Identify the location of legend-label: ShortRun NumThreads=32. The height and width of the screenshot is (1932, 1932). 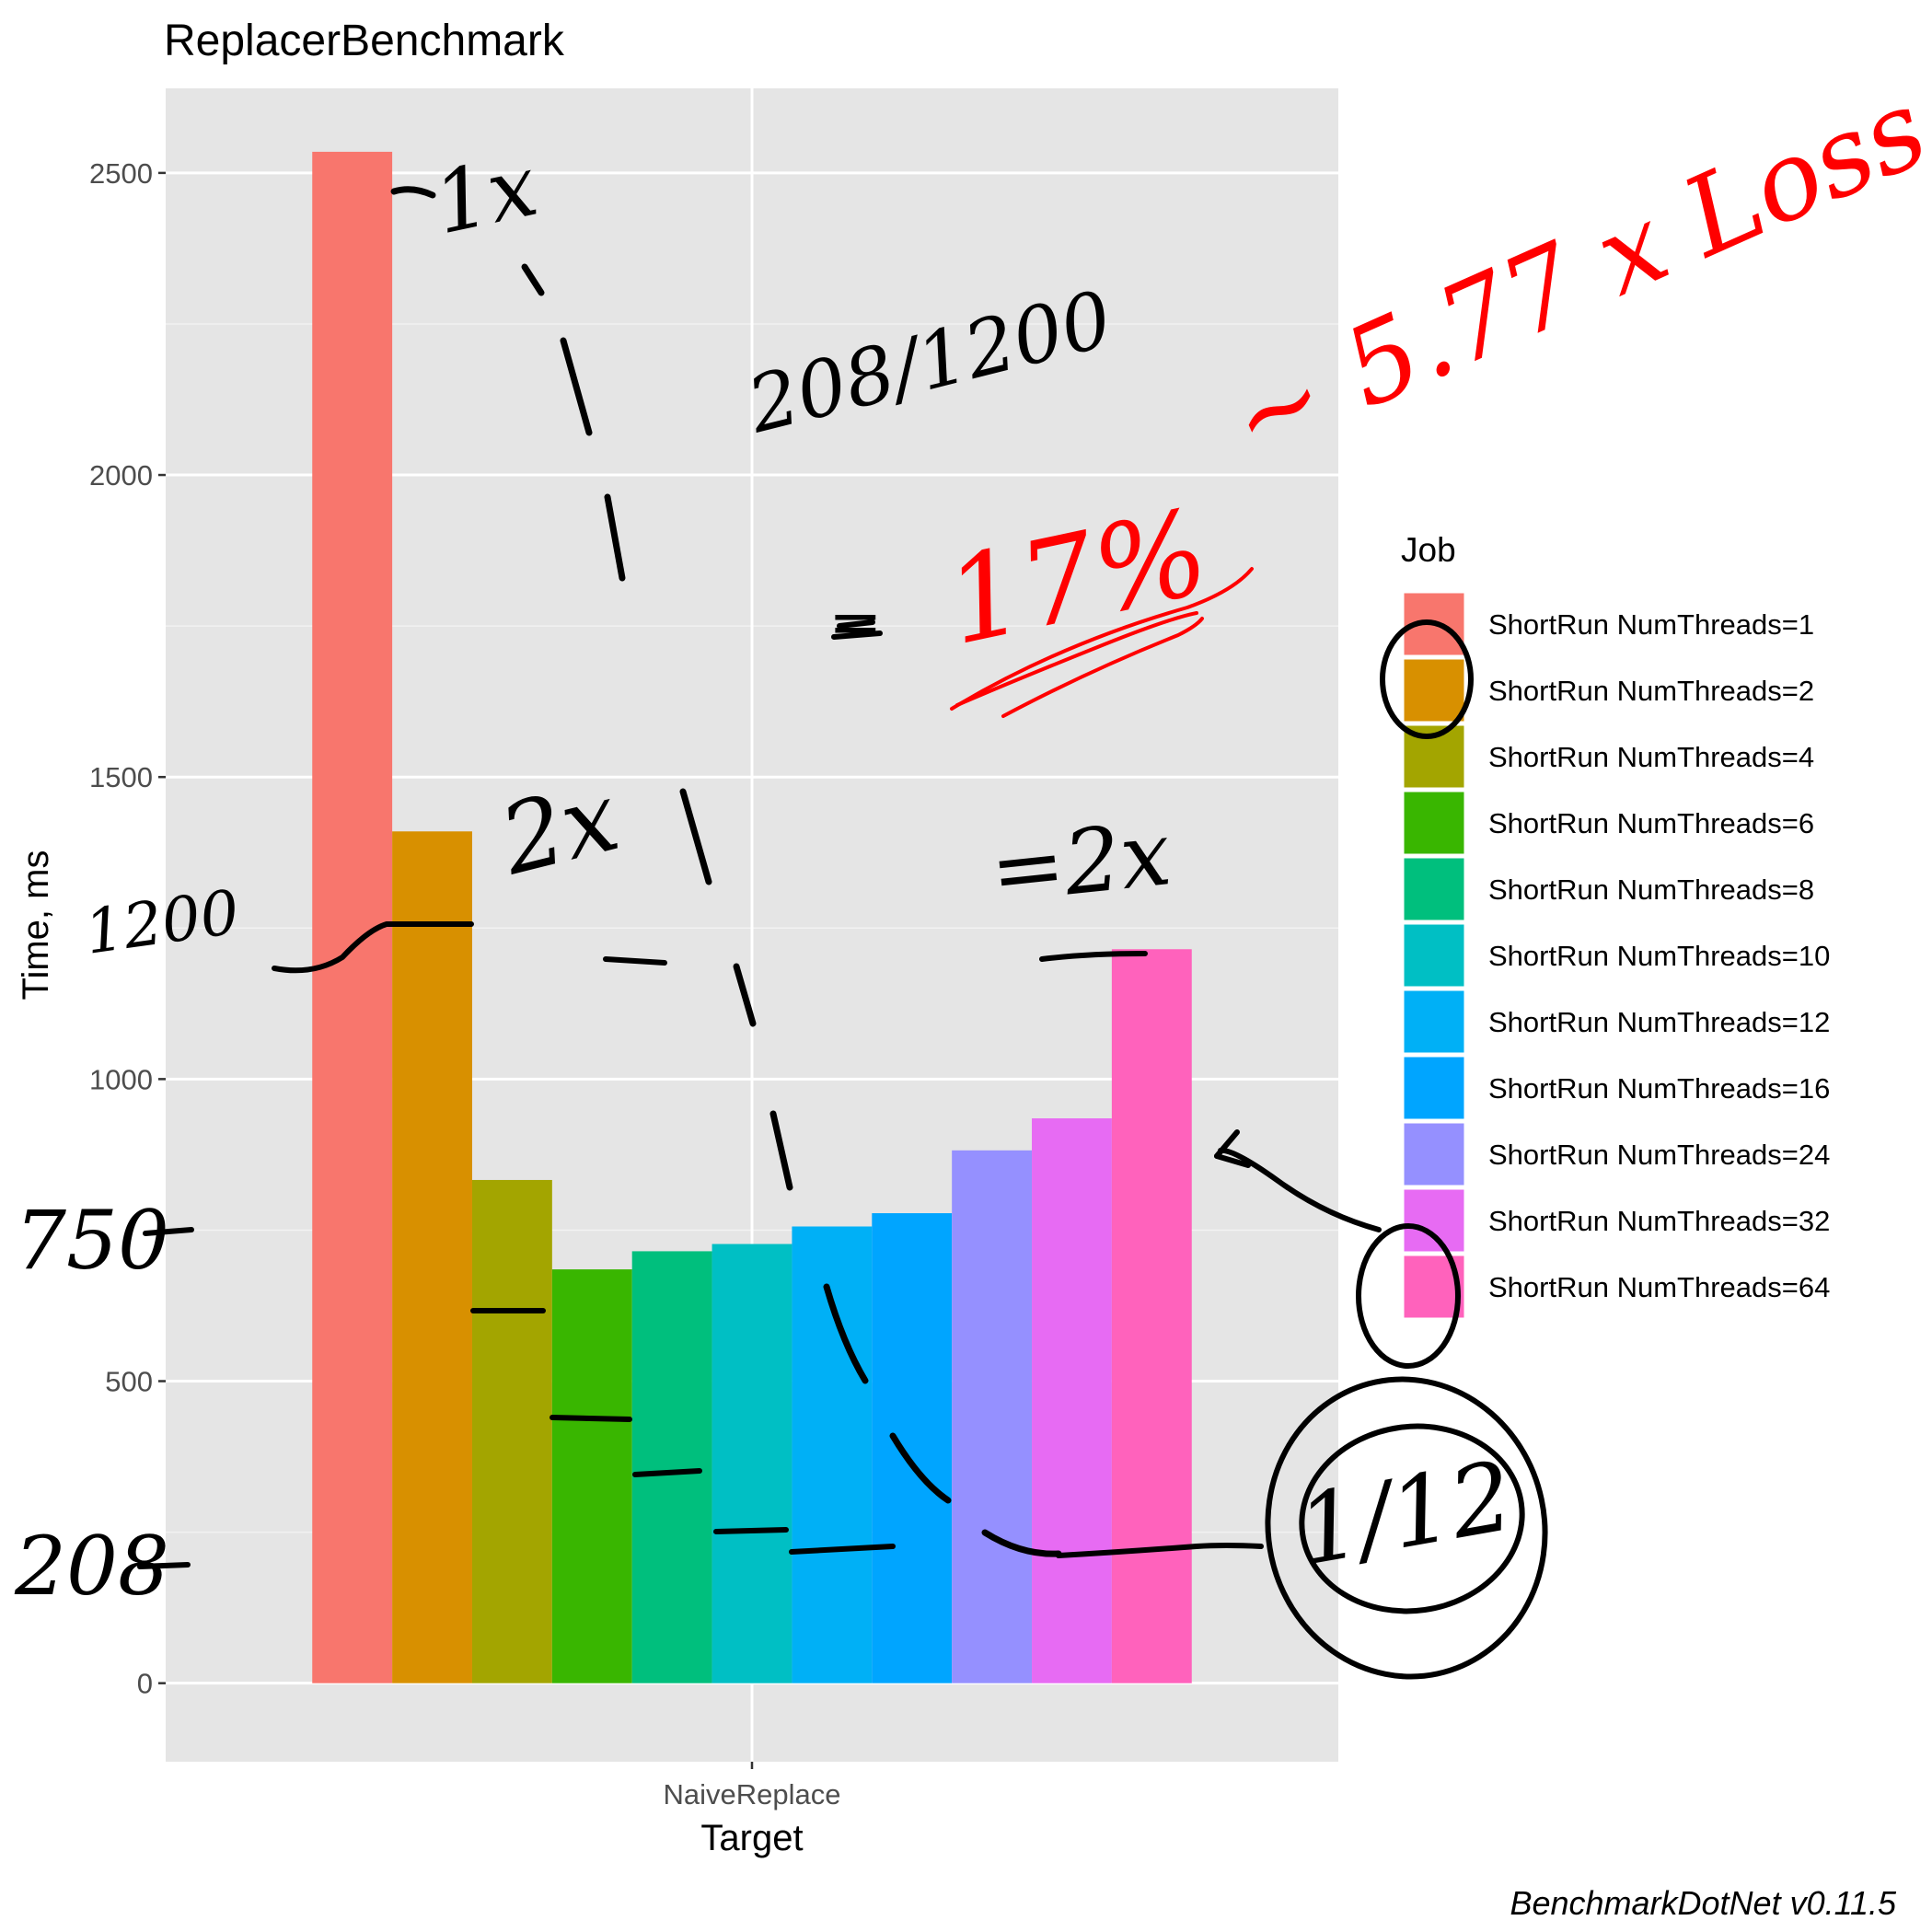
(1659, 1221).